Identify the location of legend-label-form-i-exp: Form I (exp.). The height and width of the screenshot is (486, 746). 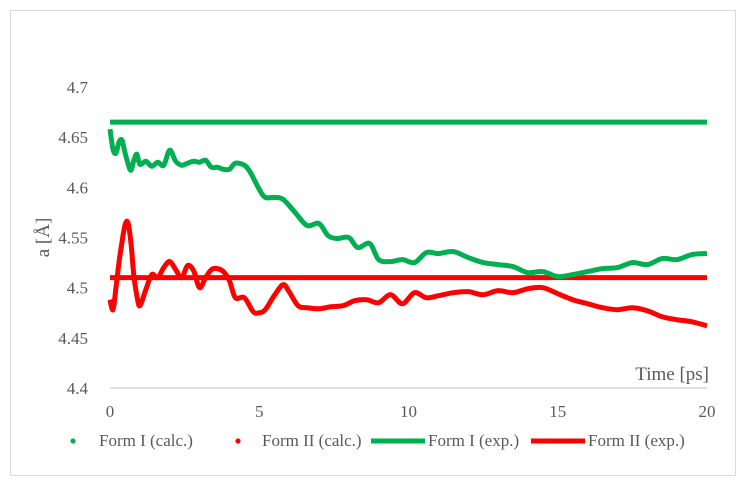
(473, 440).